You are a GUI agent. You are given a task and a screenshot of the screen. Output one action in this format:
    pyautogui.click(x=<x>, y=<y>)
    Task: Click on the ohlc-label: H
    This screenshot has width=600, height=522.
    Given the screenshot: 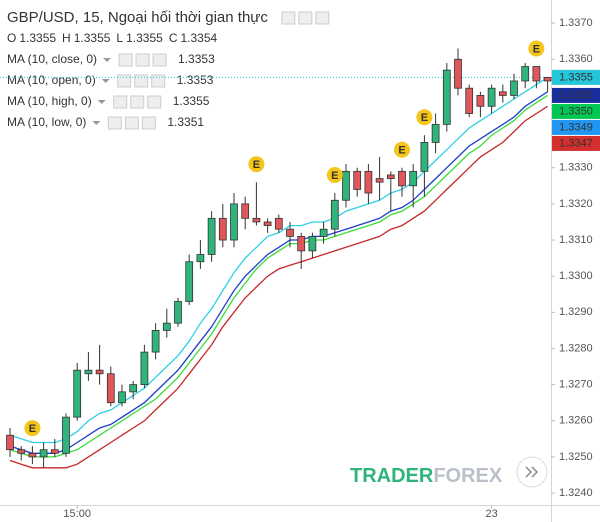 What is the action you would take?
    pyautogui.click(x=66, y=38)
    